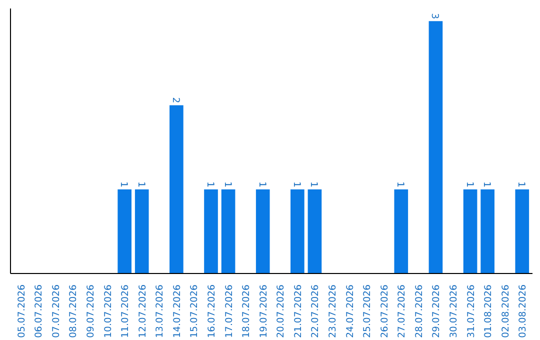 The image size is (540, 340). I want to click on x-tick-label: 02.08.2026, so click(506, 311).